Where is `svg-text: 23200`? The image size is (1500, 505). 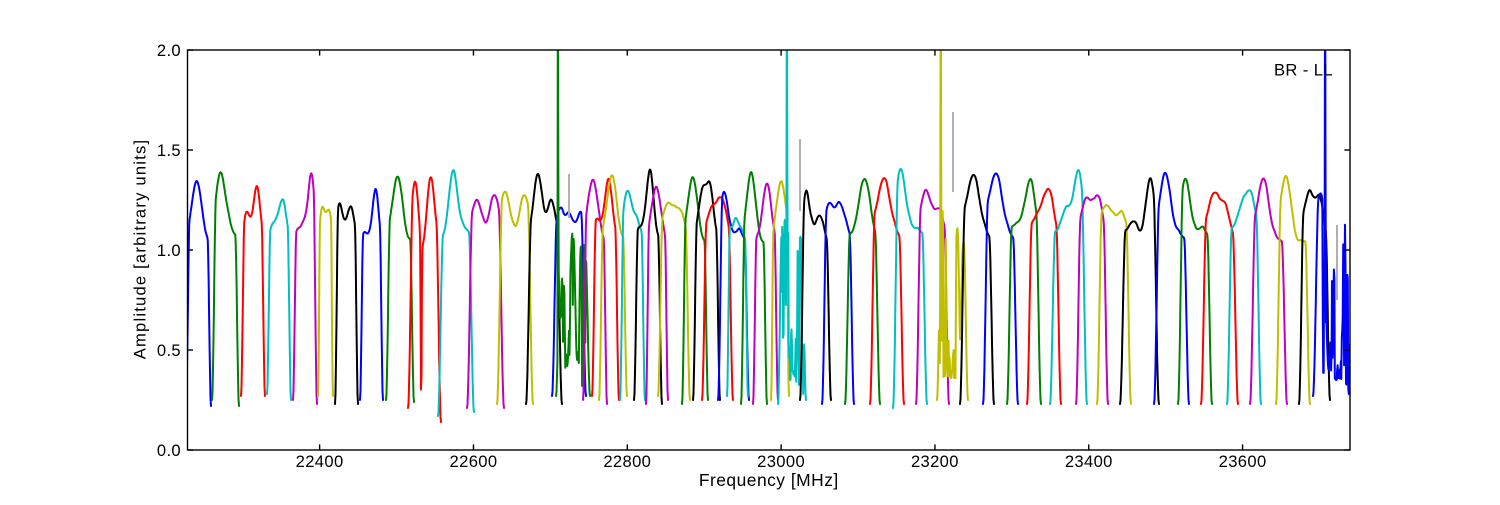 svg-text: 23200 is located at coordinates (935, 461).